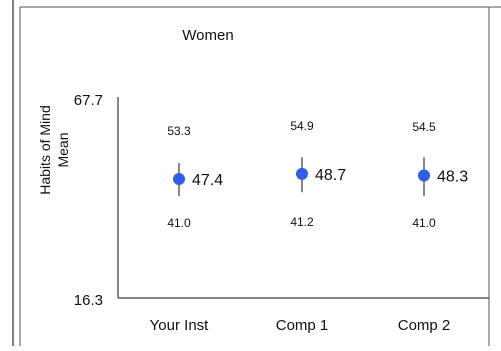 Image resolution: width=501 pixels, height=351 pixels. I want to click on y-tick-label-bottom: 16.3, so click(88, 300).